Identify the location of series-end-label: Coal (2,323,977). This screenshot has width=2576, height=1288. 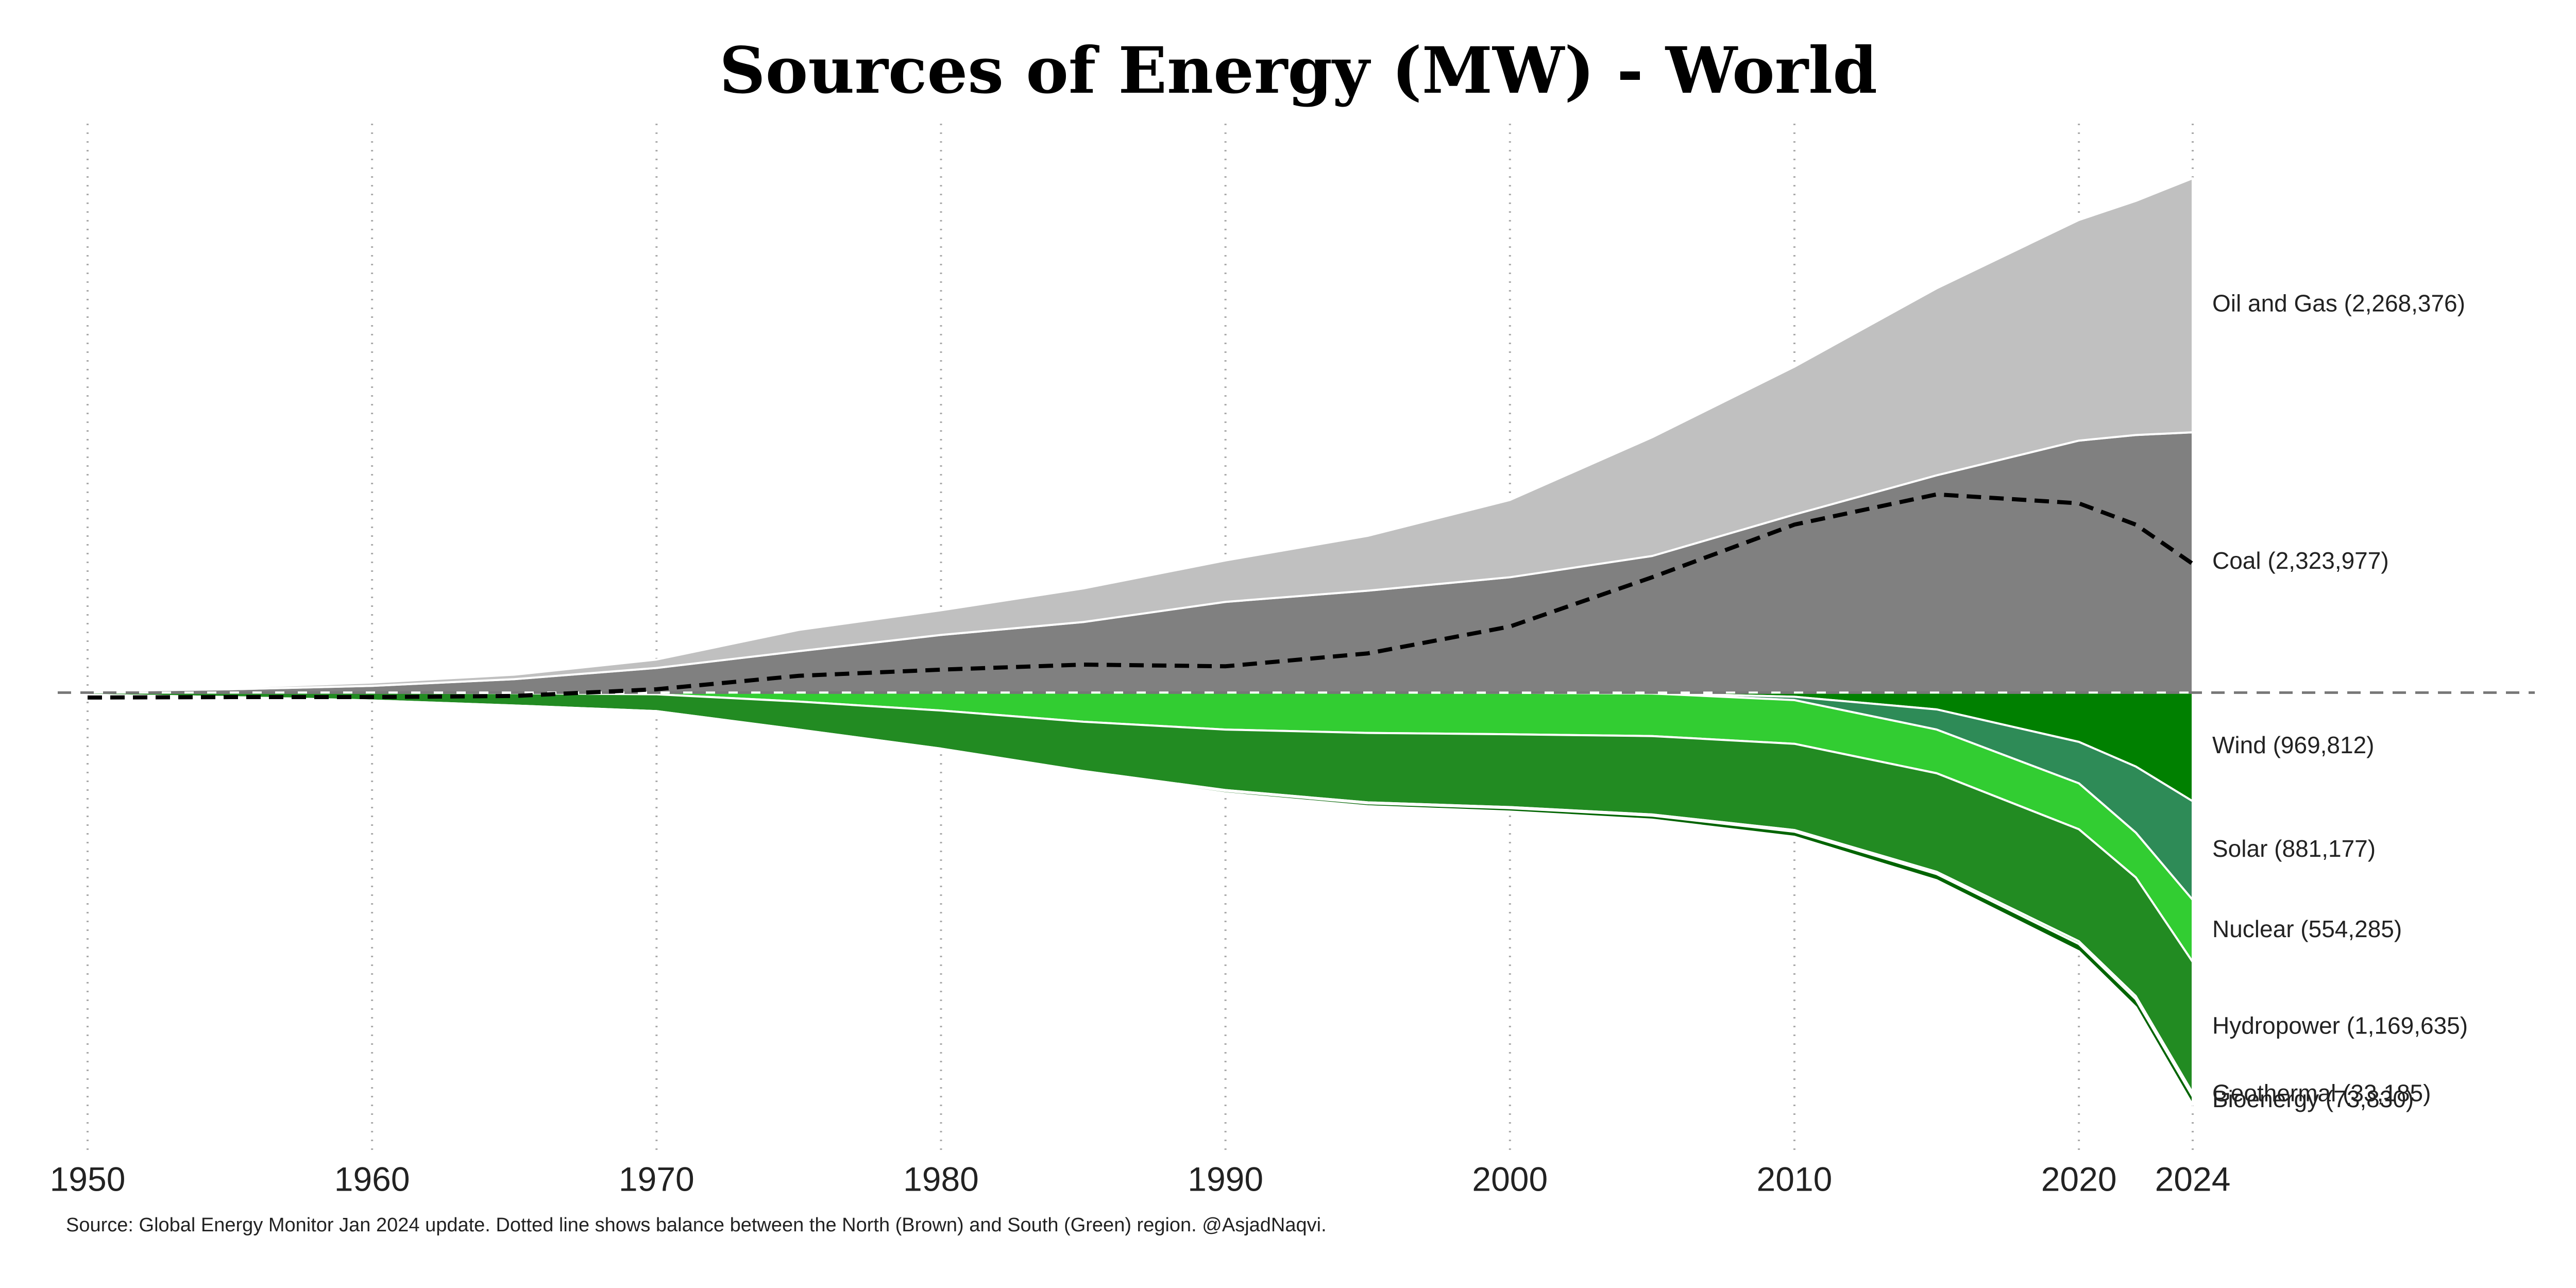
(2300, 560).